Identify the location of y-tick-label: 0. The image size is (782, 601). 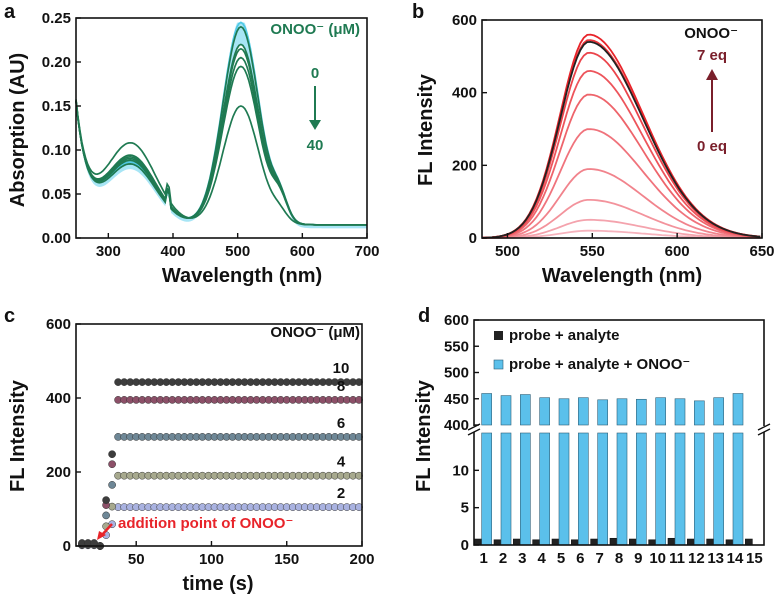
(473, 238).